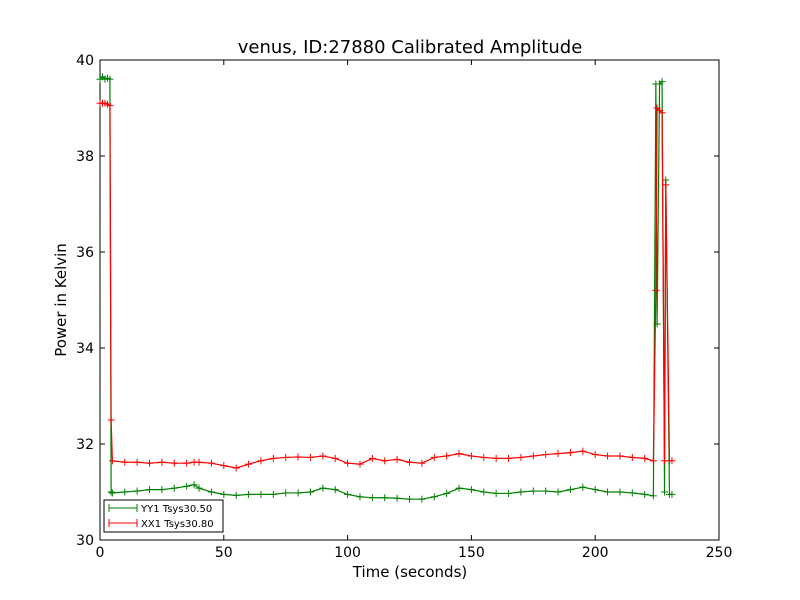 The width and height of the screenshot is (800, 600). Describe the element at coordinates (100, 553) in the screenshot. I see `x-tick-label: 0` at that location.